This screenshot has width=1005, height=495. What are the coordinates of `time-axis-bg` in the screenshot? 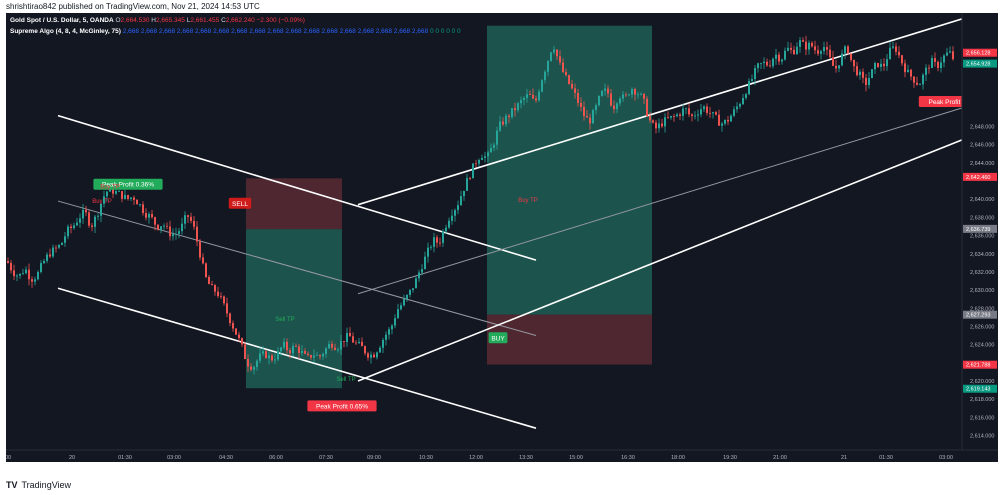 It's located at (502, 456).